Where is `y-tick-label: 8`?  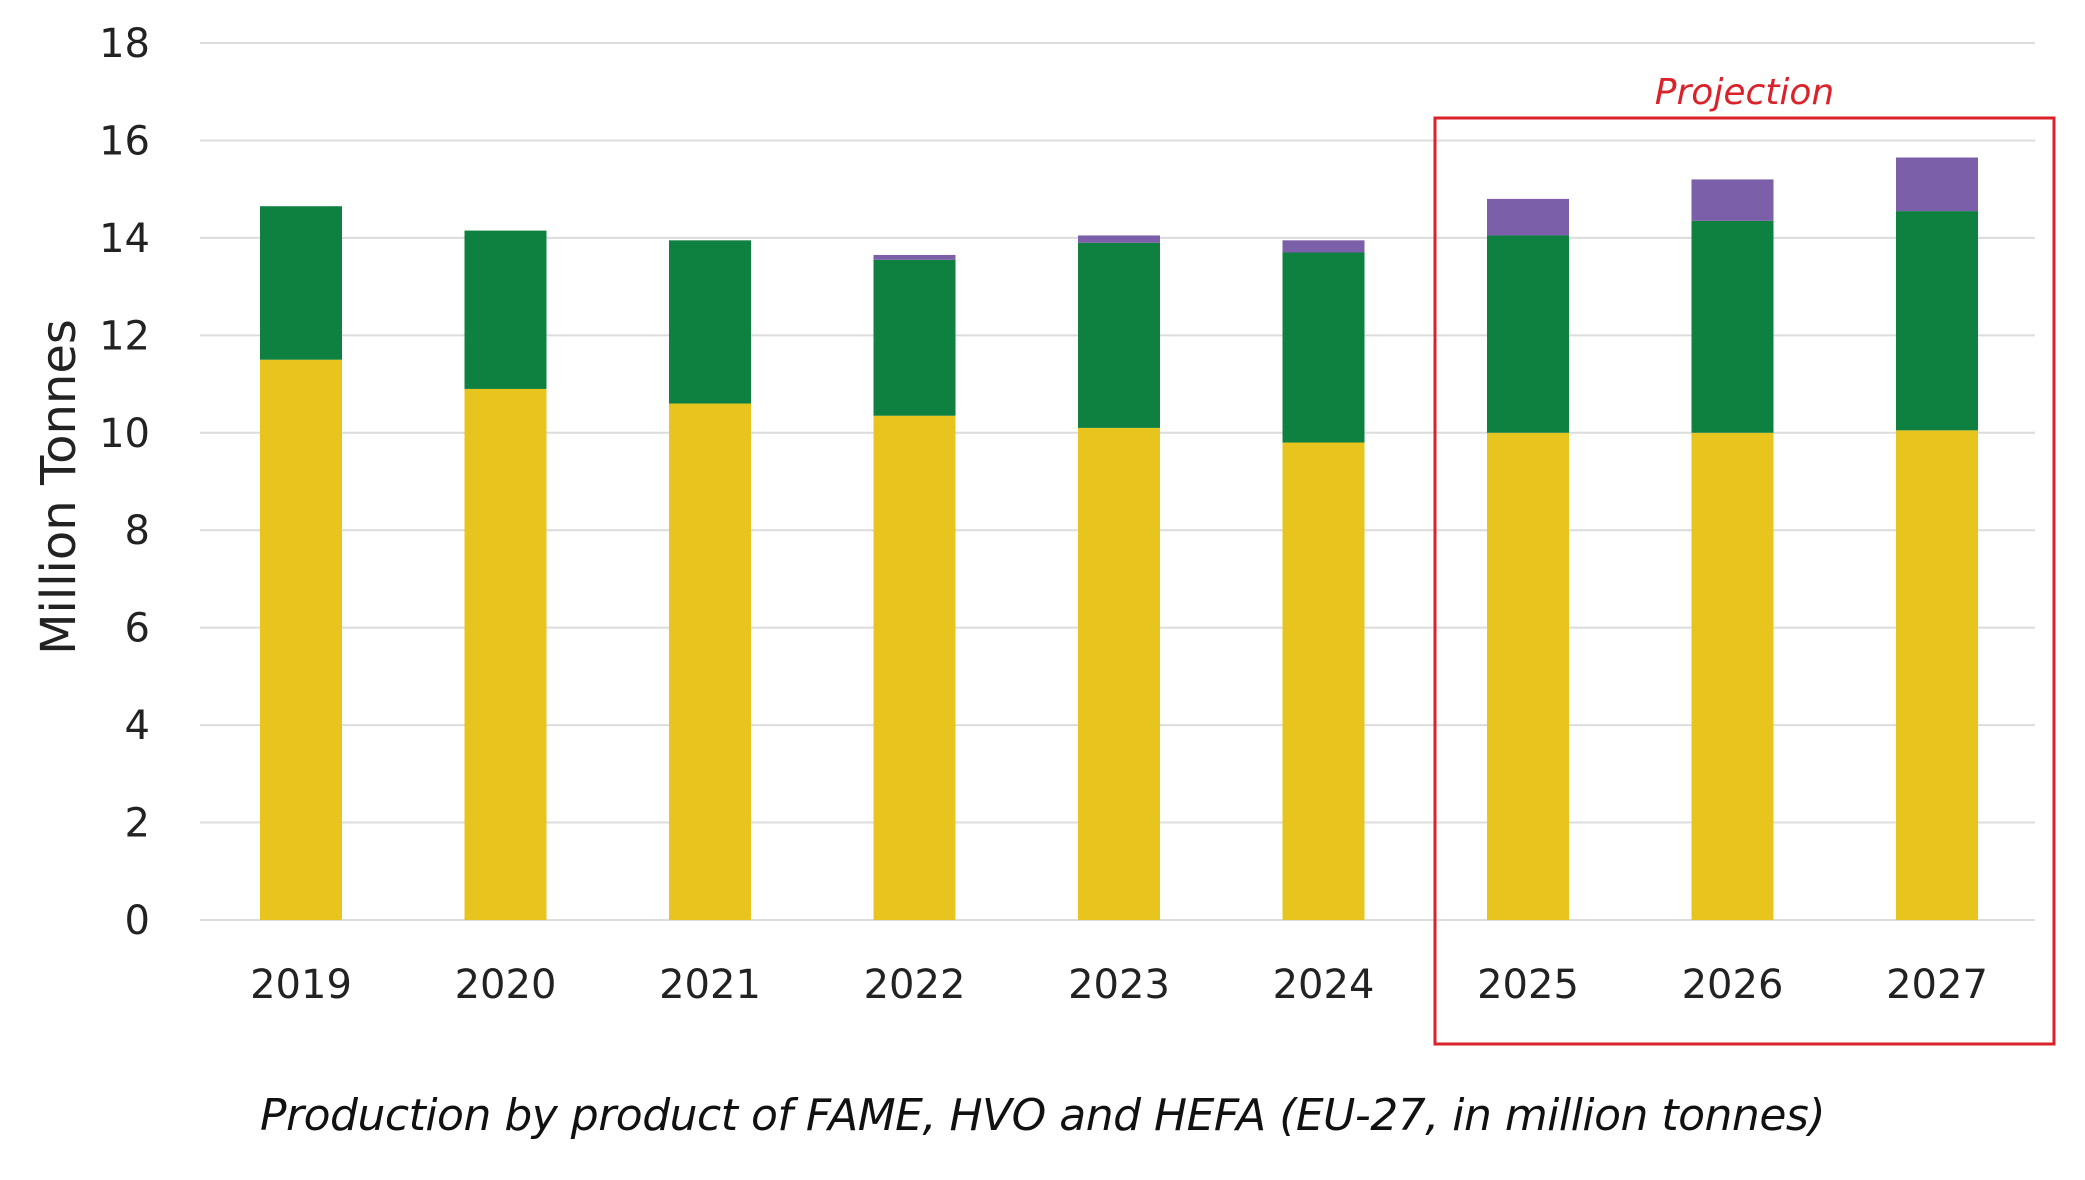 y-tick-label: 8 is located at coordinates (137, 531).